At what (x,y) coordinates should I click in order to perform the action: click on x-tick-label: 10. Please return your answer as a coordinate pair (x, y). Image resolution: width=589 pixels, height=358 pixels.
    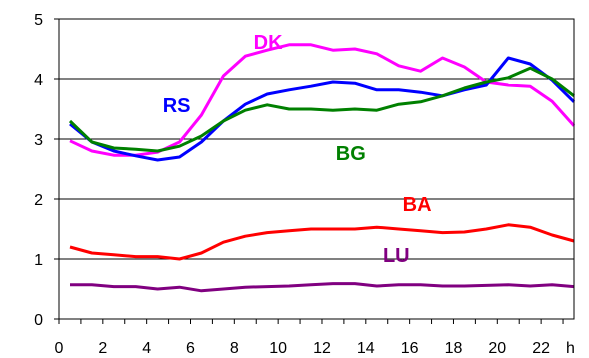
    Looking at the image, I should click on (278, 348).